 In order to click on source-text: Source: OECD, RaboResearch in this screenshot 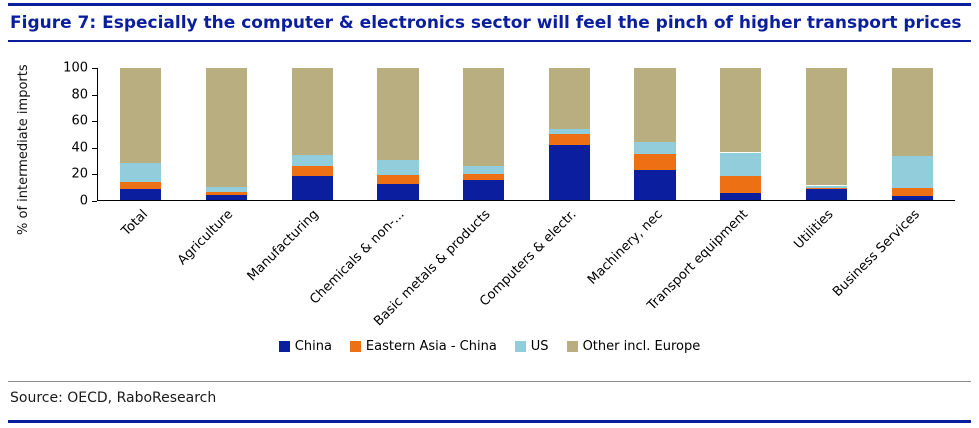, I will do `click(113, 398)`.